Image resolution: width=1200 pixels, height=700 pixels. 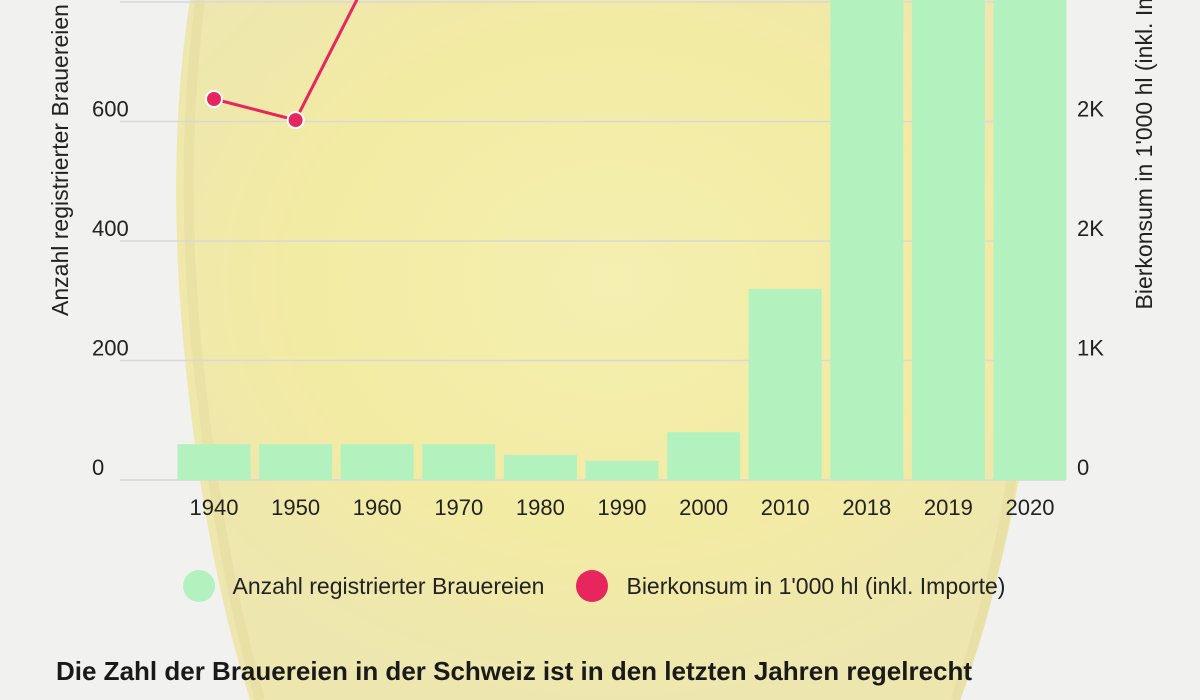 I want to click on bar-2019, so click(x=948, y=240).